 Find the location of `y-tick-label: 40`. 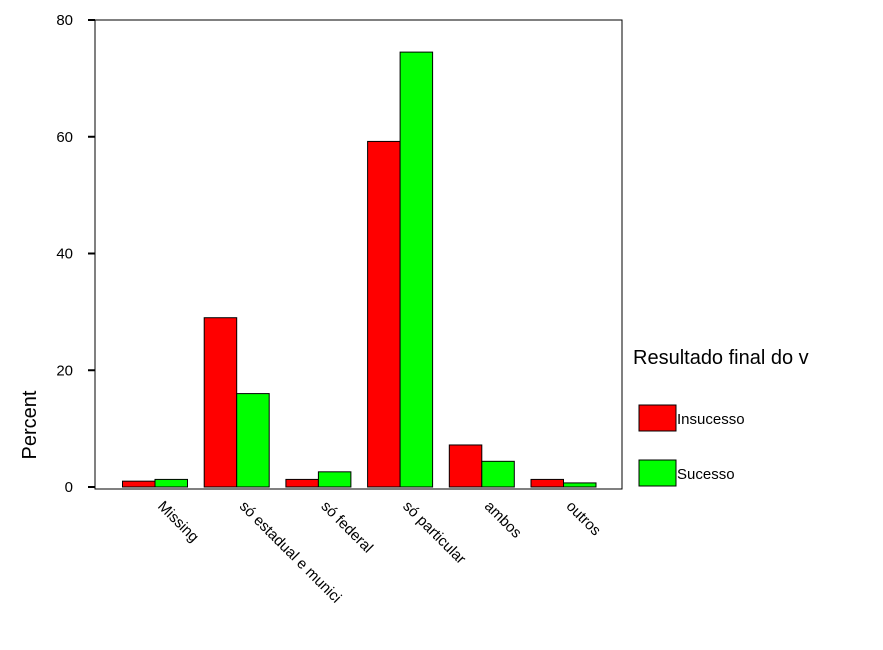

y-tick-label: 40 is located at coordinates (64, 254).